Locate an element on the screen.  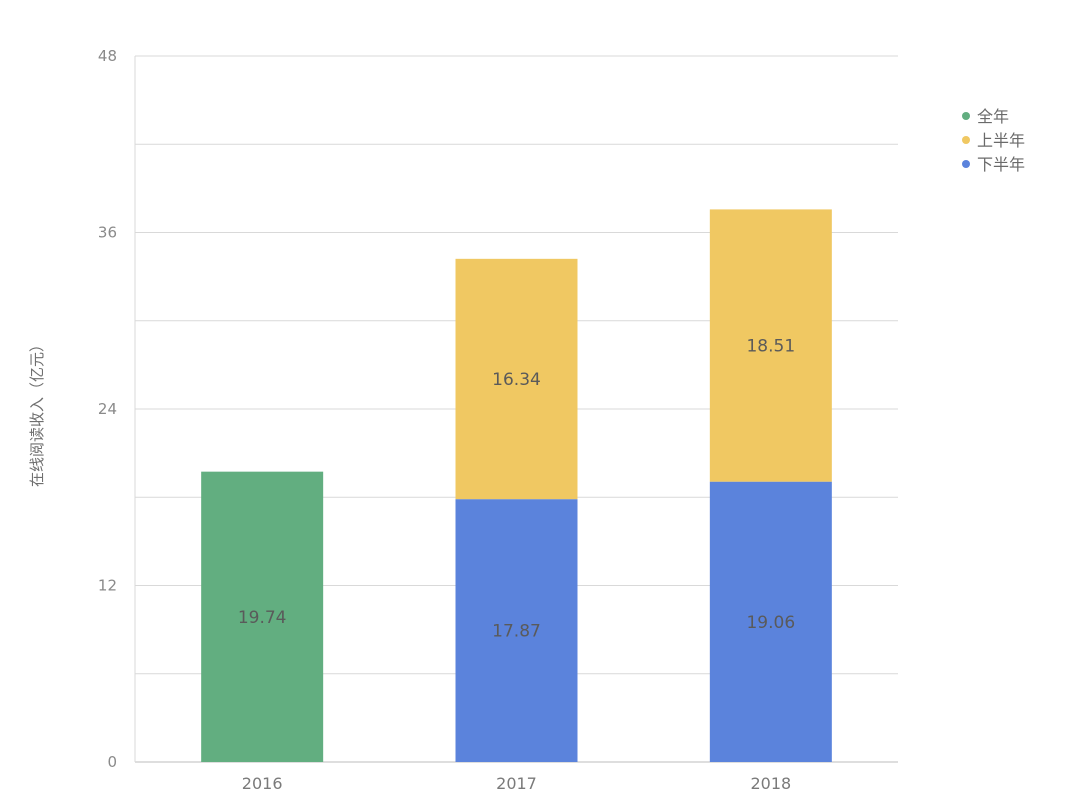
legend-item: 全年 is located at coordinates (985, 116).